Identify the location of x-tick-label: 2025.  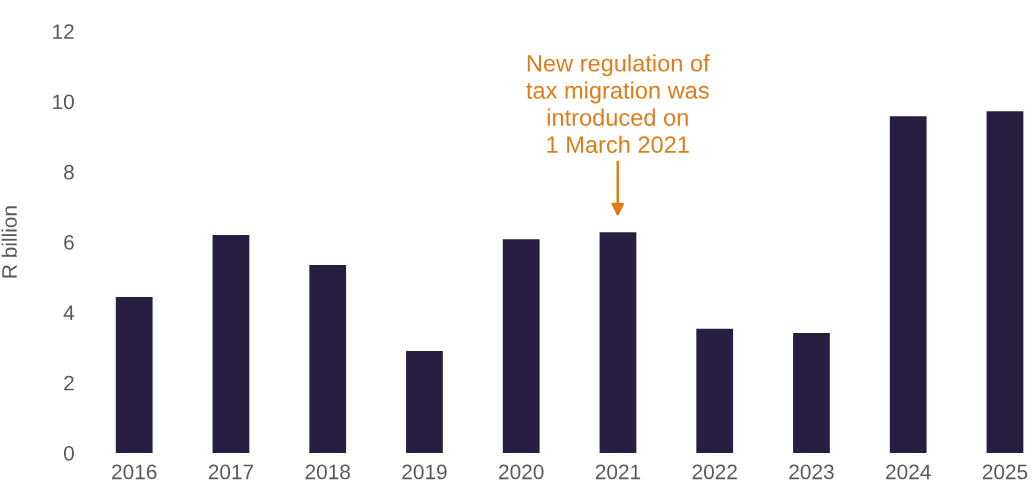
(1005, 472).